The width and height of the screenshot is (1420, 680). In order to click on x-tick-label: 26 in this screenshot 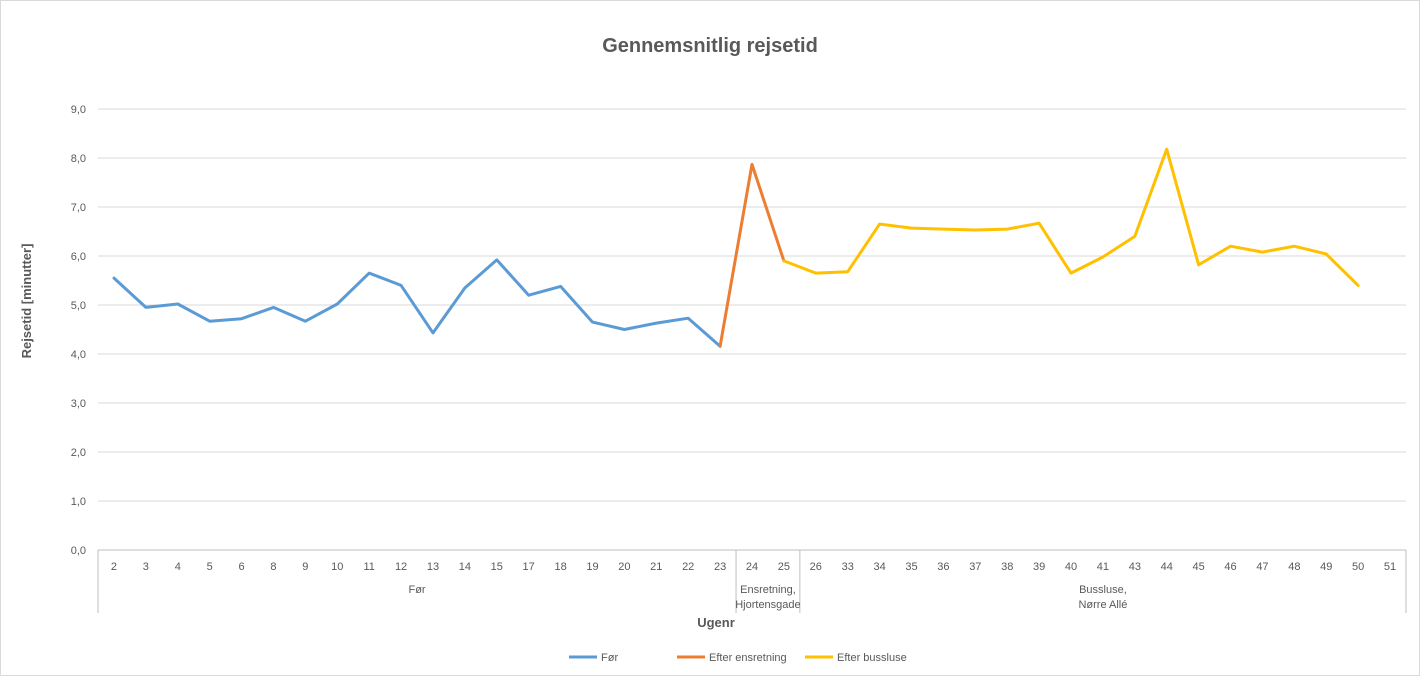, I will do `click(816, 567)`.